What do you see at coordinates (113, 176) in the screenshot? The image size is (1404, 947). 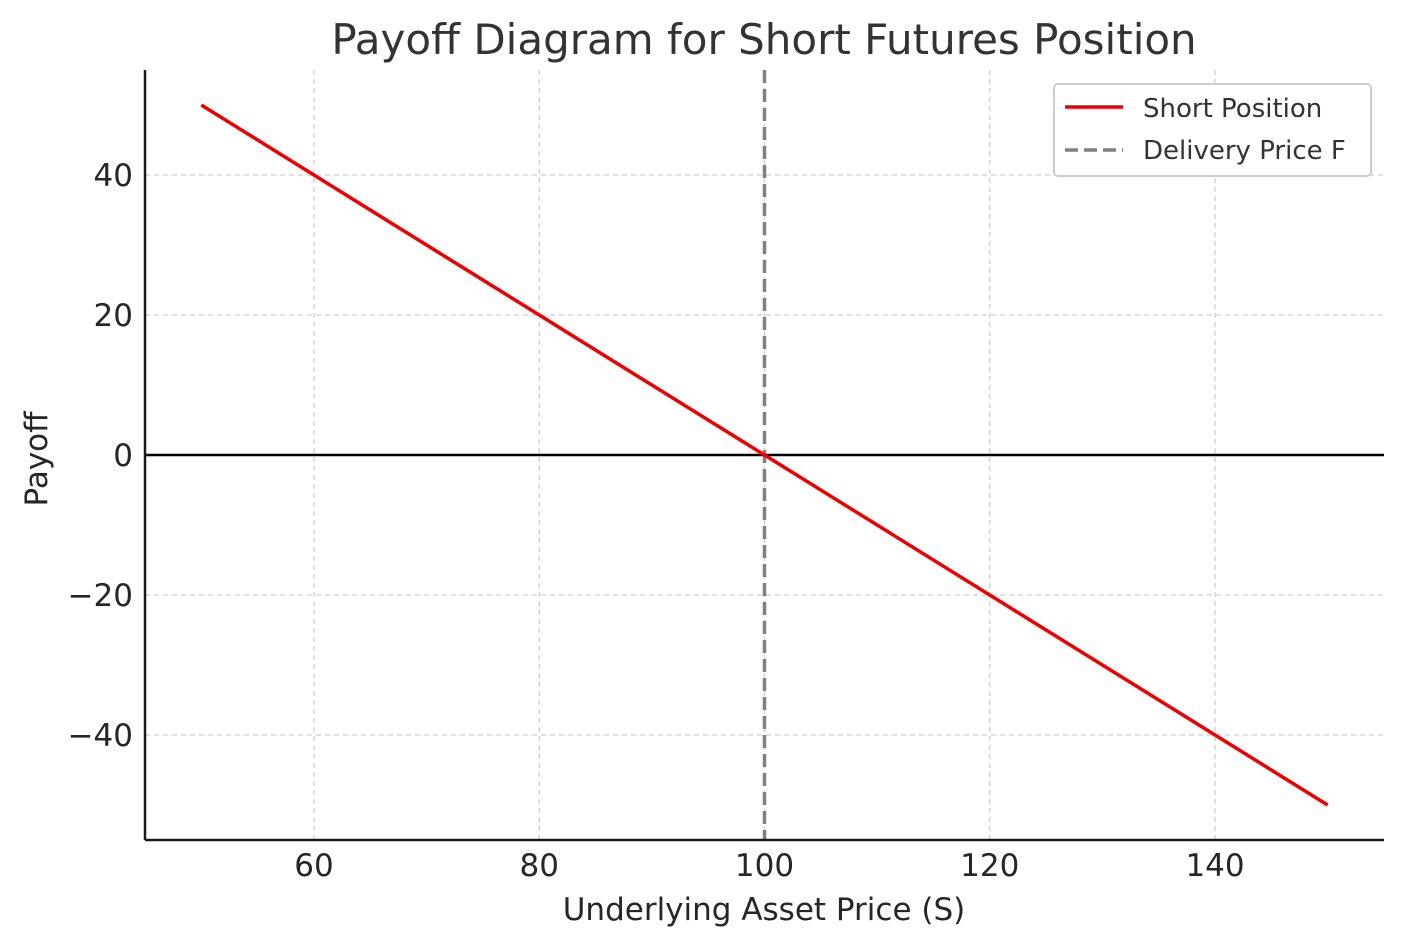 I see `y-tick-label-0: 40` at bounding box center [113, 176].